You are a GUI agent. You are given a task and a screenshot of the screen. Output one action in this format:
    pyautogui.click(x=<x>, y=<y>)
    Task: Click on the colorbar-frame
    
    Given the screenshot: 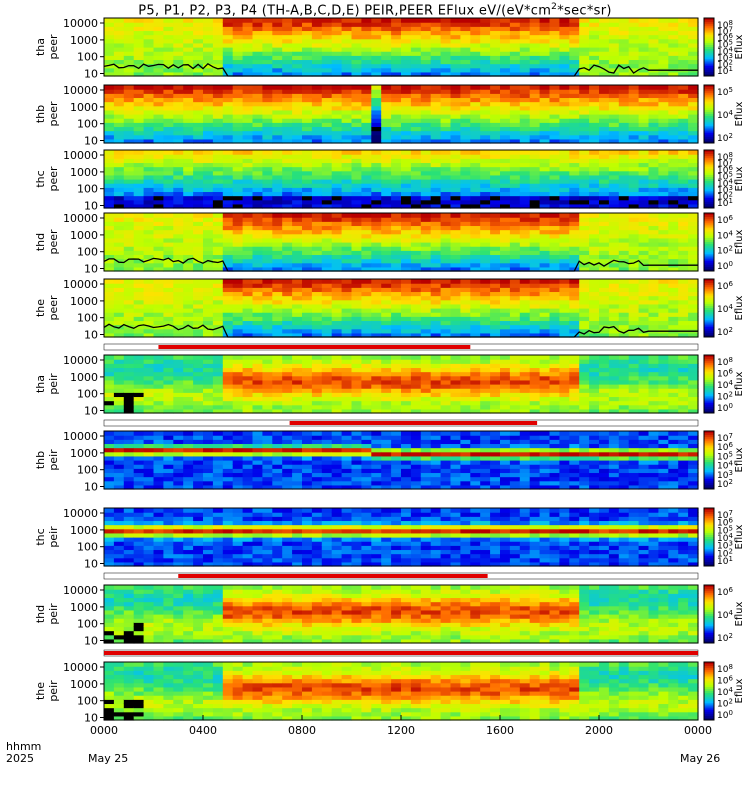 What is the action you would take?
    pyautogui.click(x=709, y=47)
    